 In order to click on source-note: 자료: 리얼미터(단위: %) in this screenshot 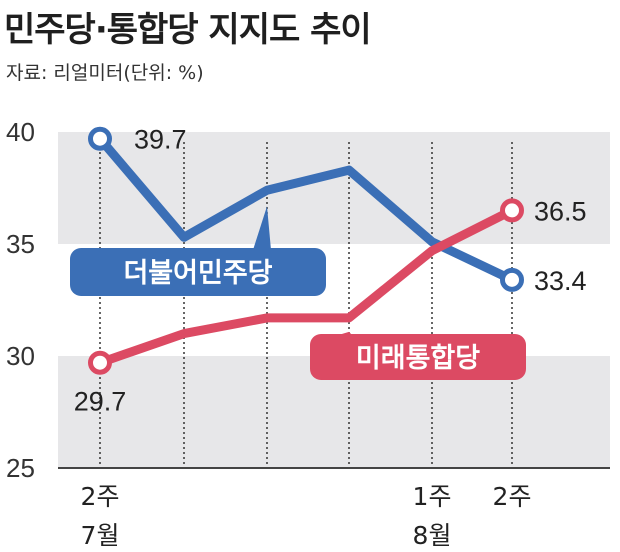, I will do `click(105, 73)`.